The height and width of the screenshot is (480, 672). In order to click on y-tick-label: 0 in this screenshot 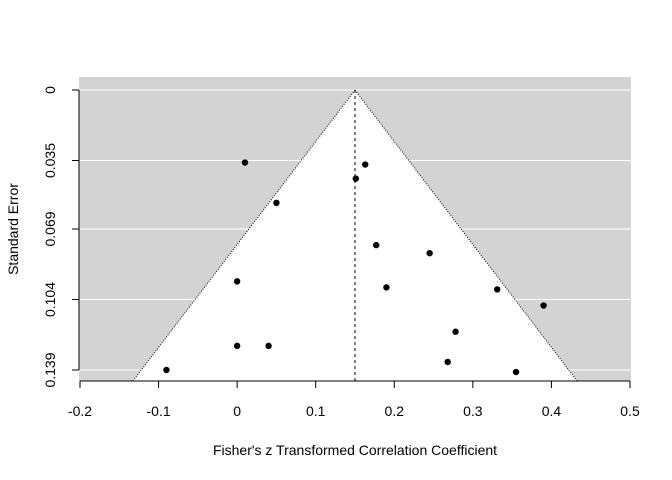, I will do `click(50, 90)`.